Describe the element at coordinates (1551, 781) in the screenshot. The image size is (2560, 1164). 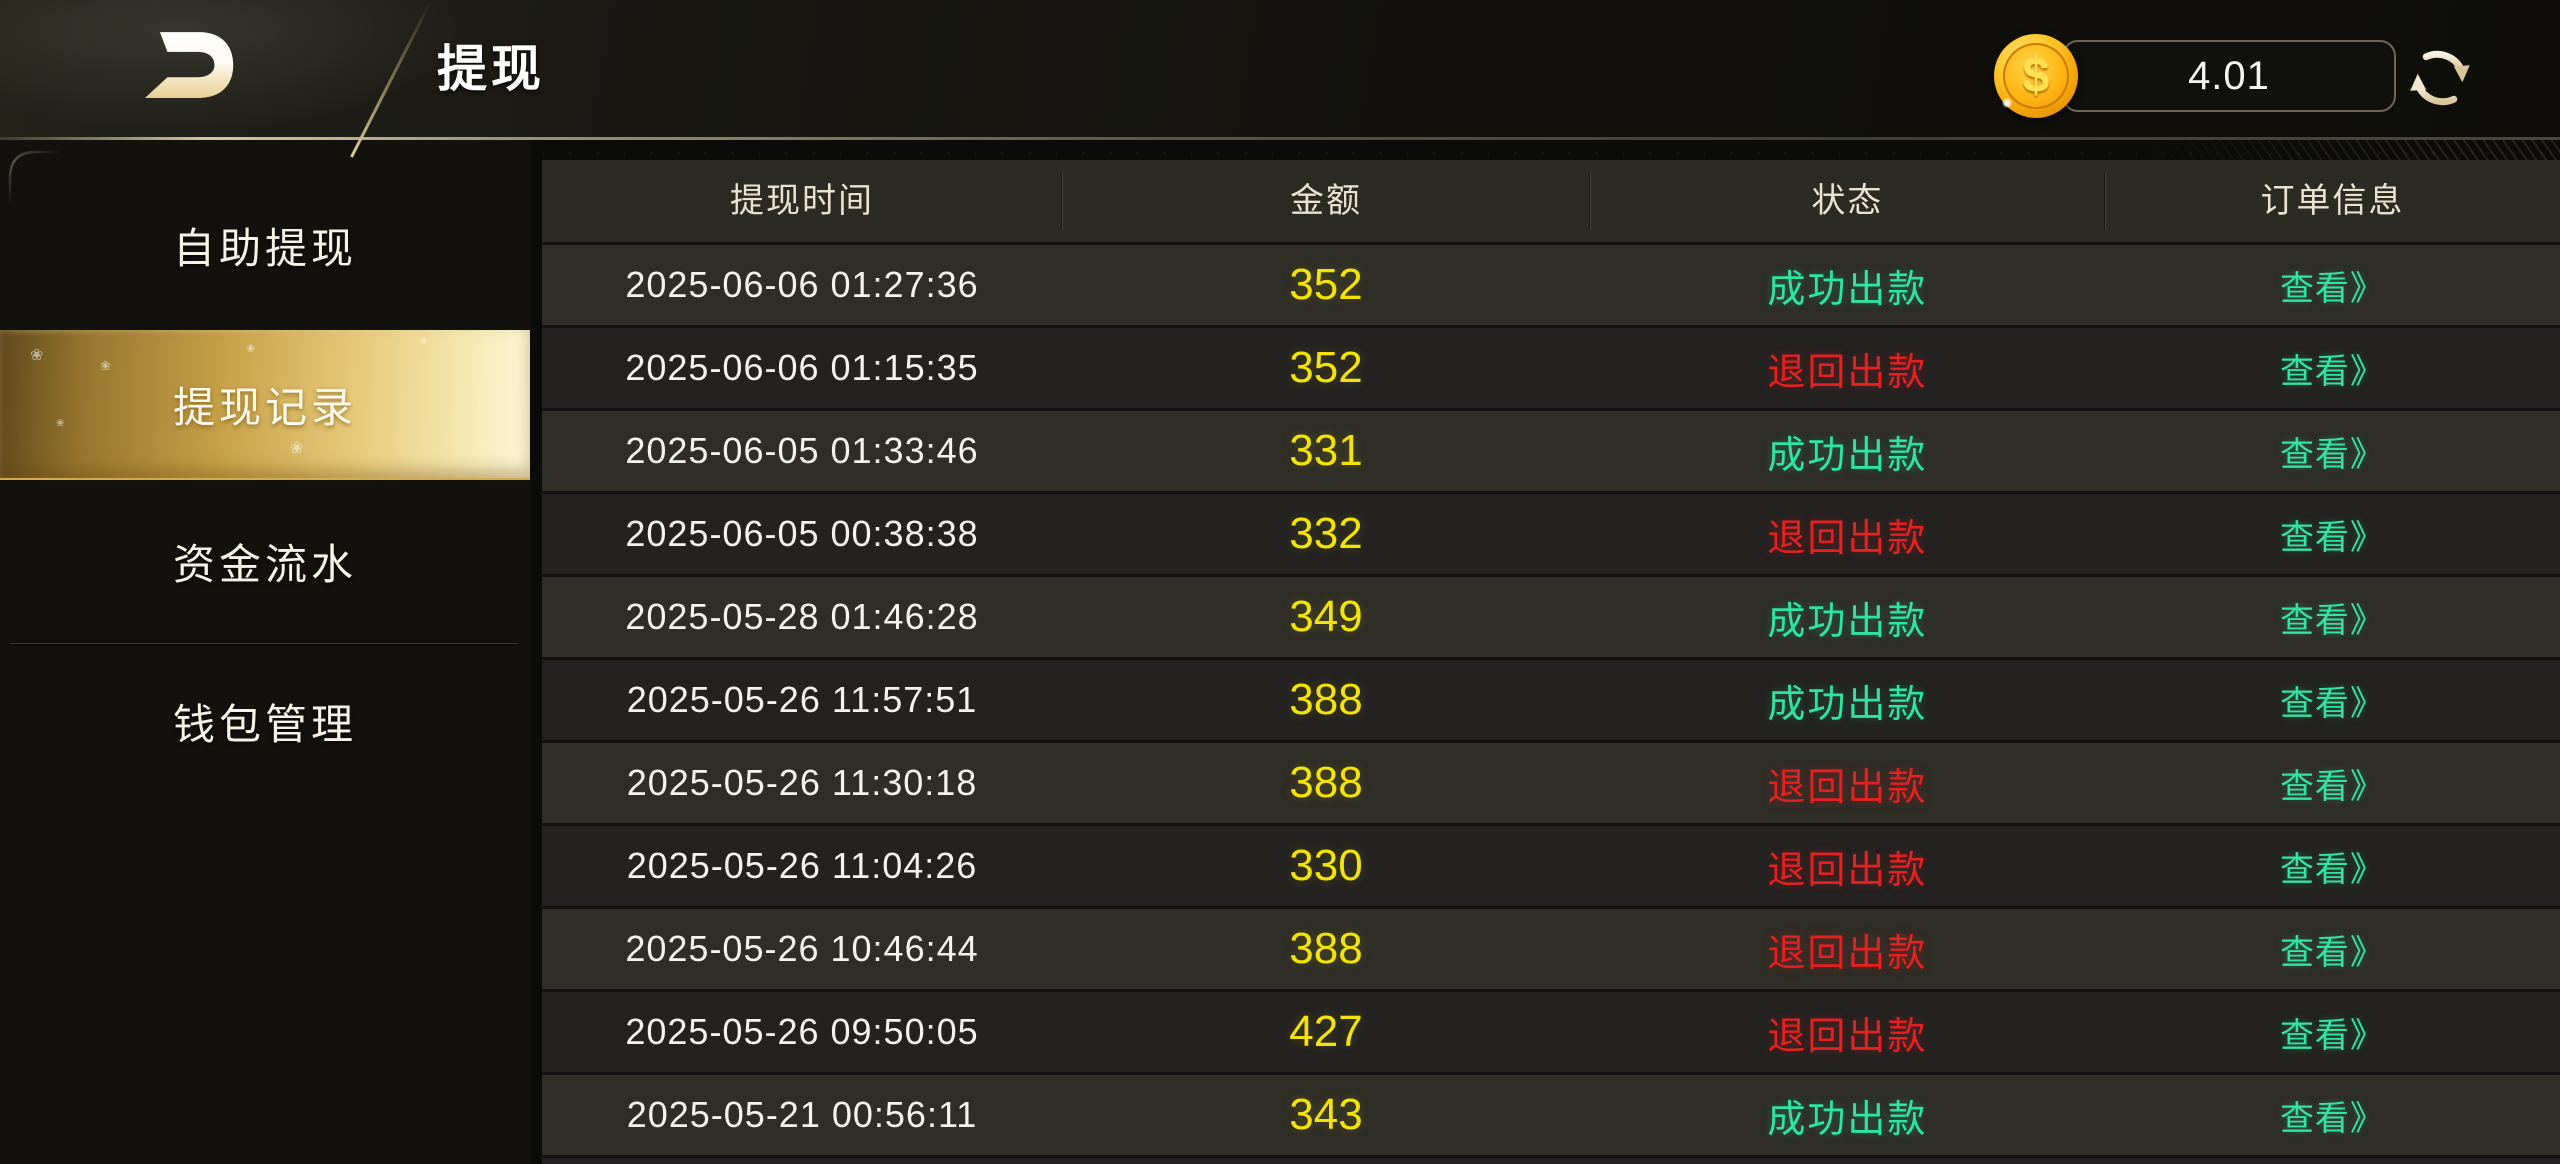
I see `table-row: 2025-05-26 11:30:18 388 退回出款 查看》` at that location.